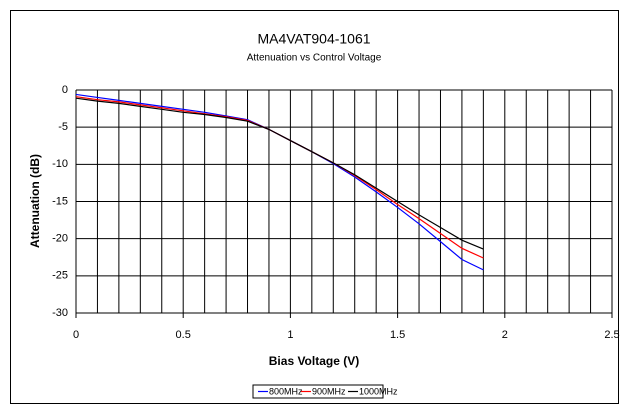  I want to click on legend-label: 900MHz, so click(329, 391).